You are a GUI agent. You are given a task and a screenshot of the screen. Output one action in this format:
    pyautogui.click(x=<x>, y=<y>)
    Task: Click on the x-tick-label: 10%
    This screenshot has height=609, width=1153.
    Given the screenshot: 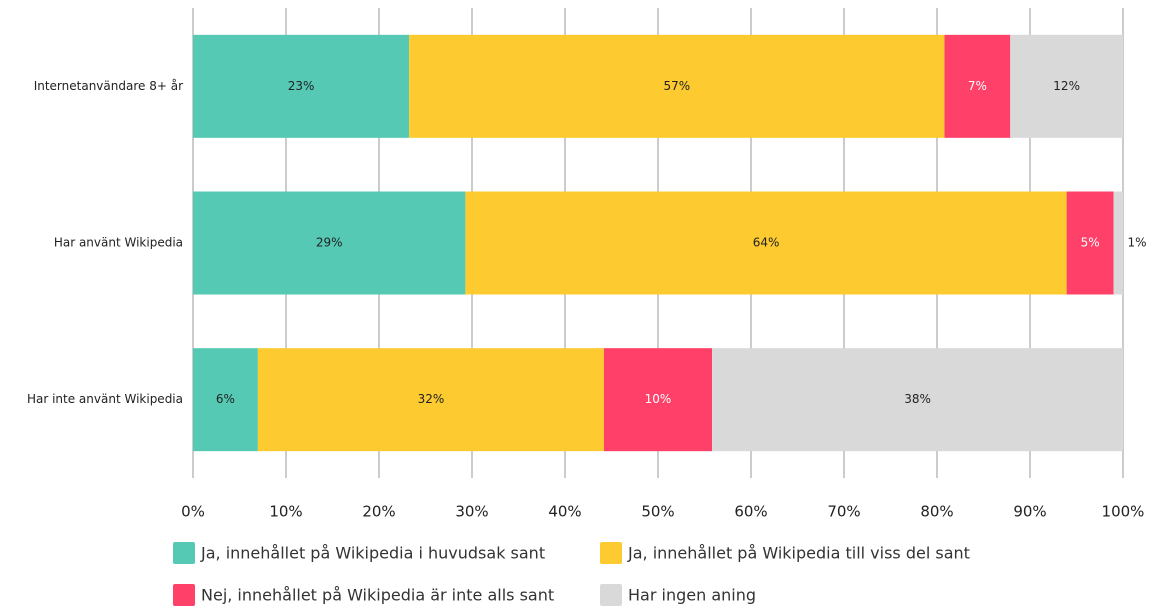 What is the action you would take?
    pyautogui.click(x=285, y=512)
    